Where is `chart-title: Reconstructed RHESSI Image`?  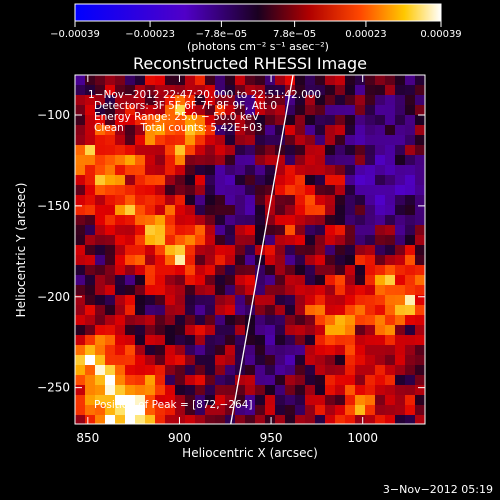
chart-title: Reconstructed RHESSI Image is located at coordinates (250, 63).